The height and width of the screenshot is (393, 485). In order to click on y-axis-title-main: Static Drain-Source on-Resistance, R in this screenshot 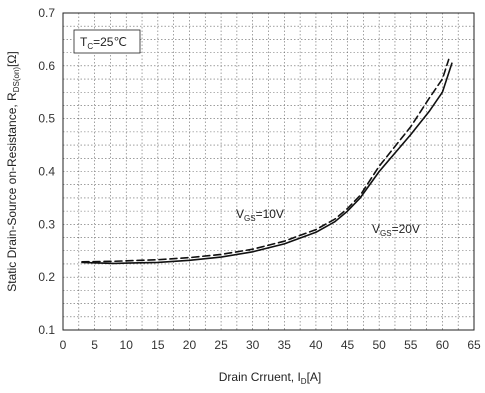, I will do `click(12, 192)`.